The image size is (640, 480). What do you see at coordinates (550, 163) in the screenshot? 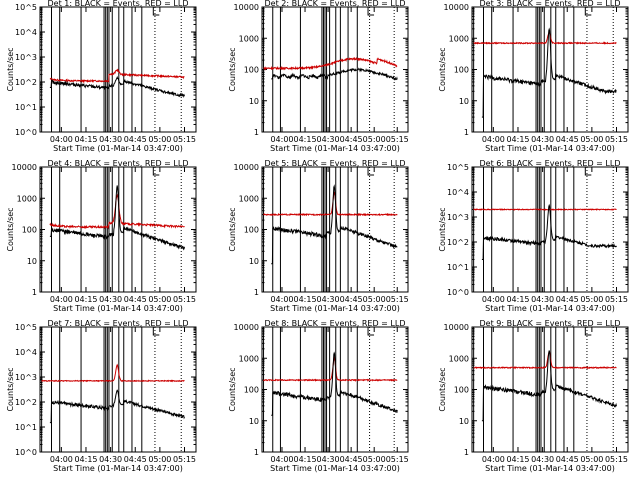
I see `panel-title: Det 6: BLACK = Events, RED = LLD` at bounding box center [550, 163].